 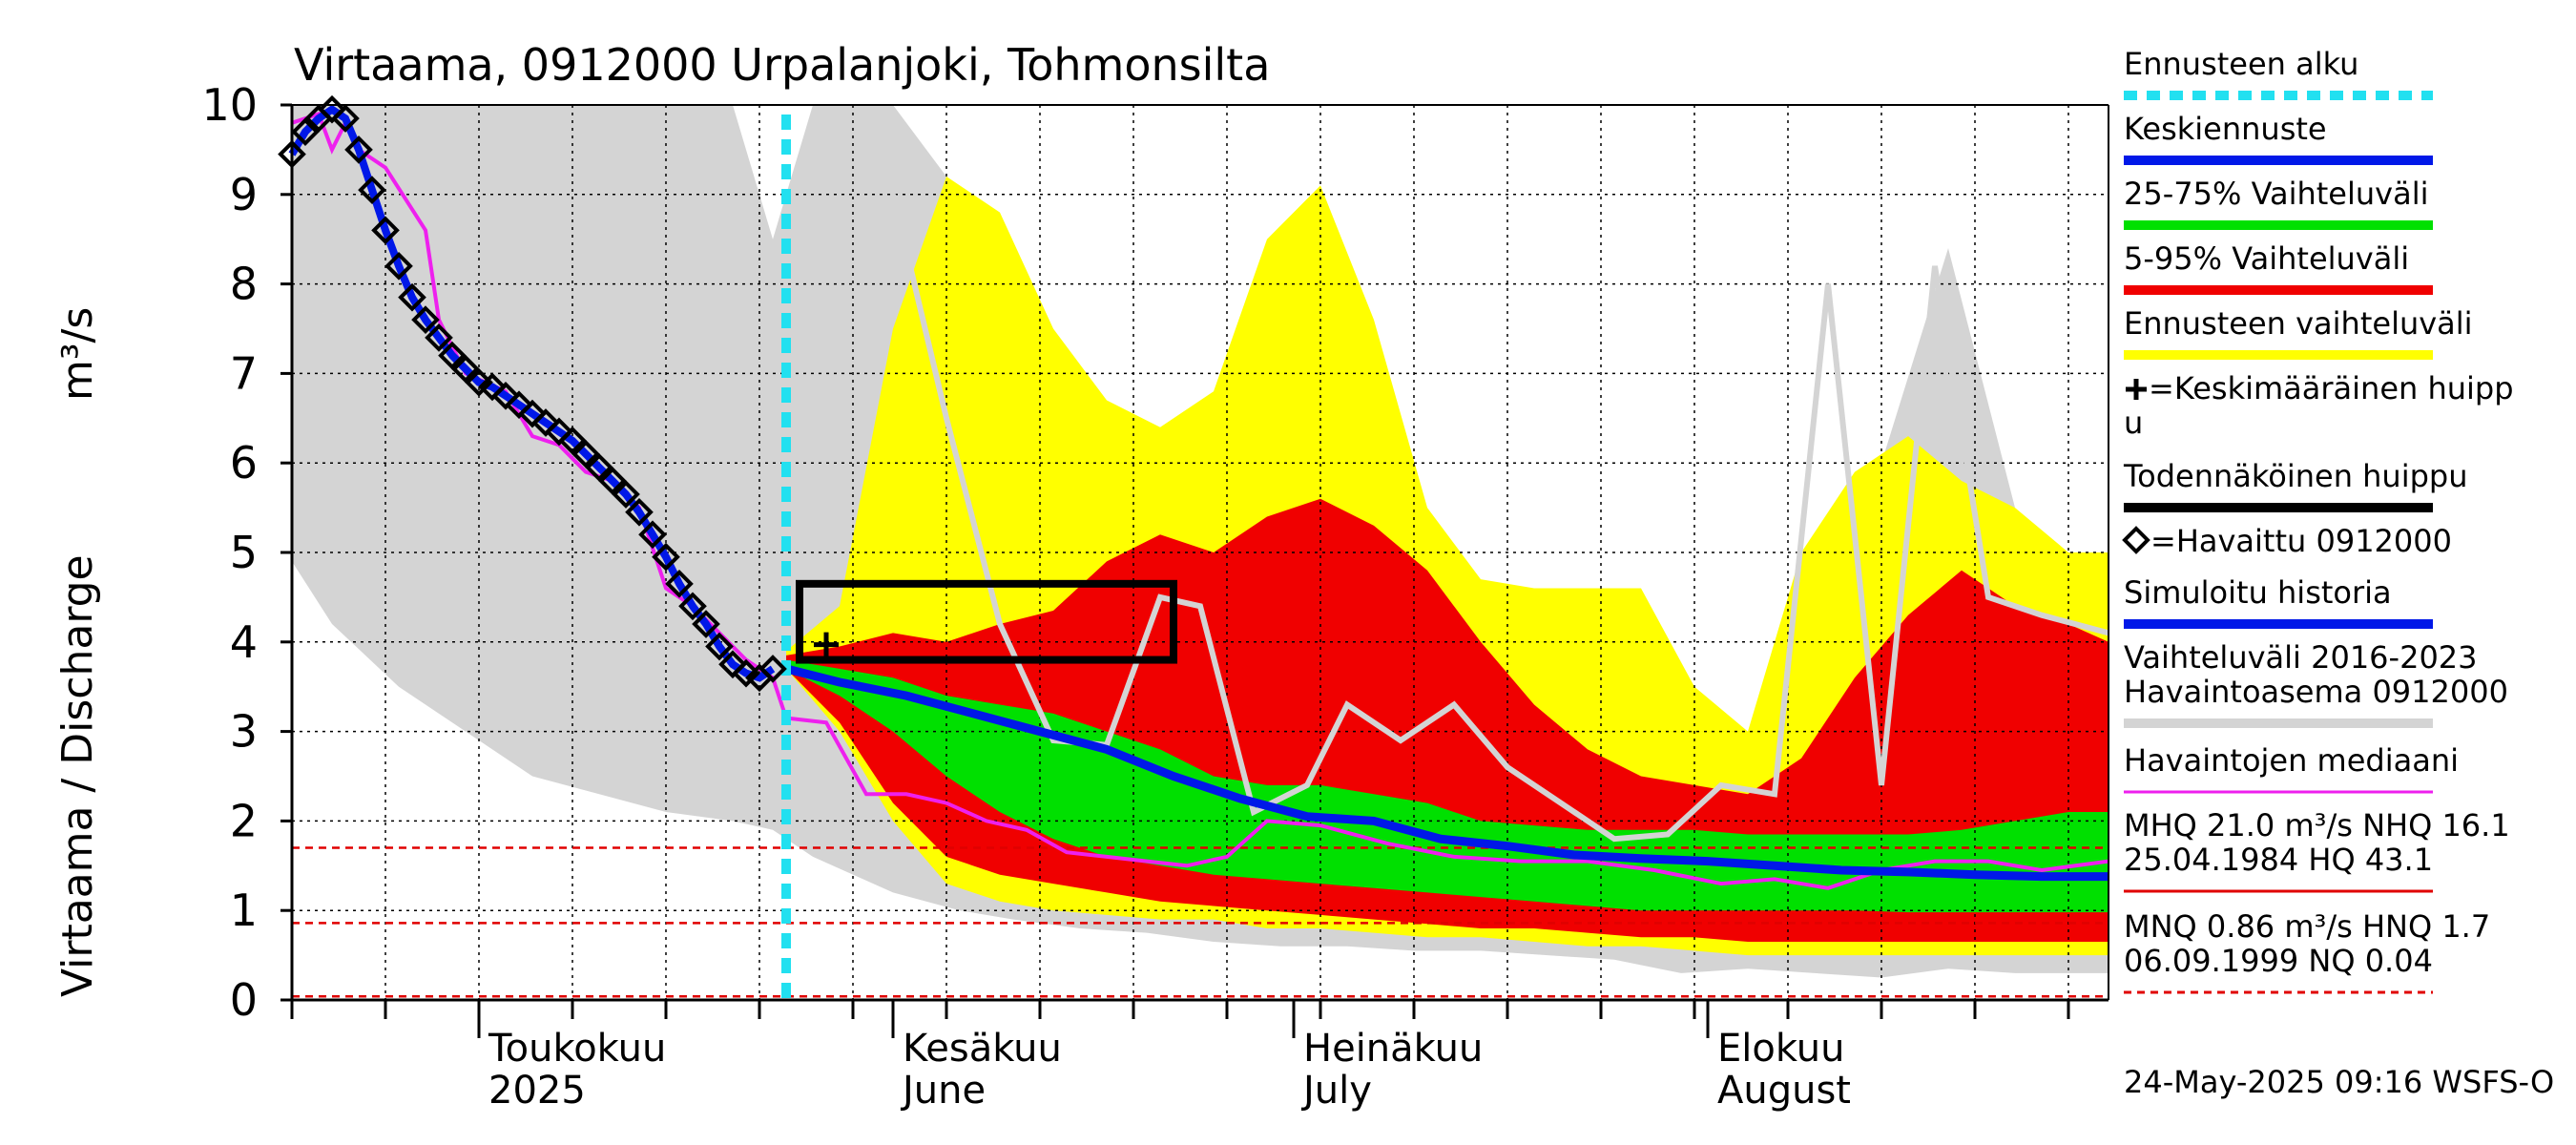 What do you see at coordinates (244, 284) in the screenshot?
I see `y-tick-label: 8` at bounding box center [244, 284].